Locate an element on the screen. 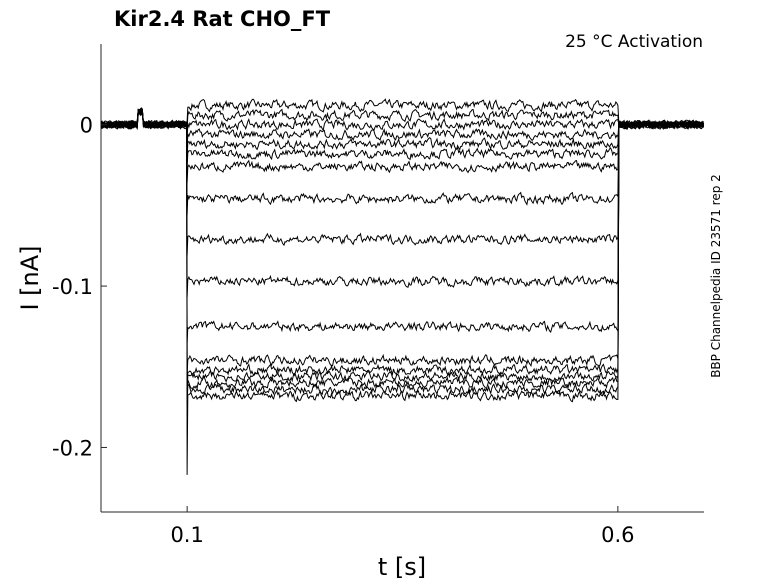  x-axis-label: t [s] is located at coordinates (402, 567).